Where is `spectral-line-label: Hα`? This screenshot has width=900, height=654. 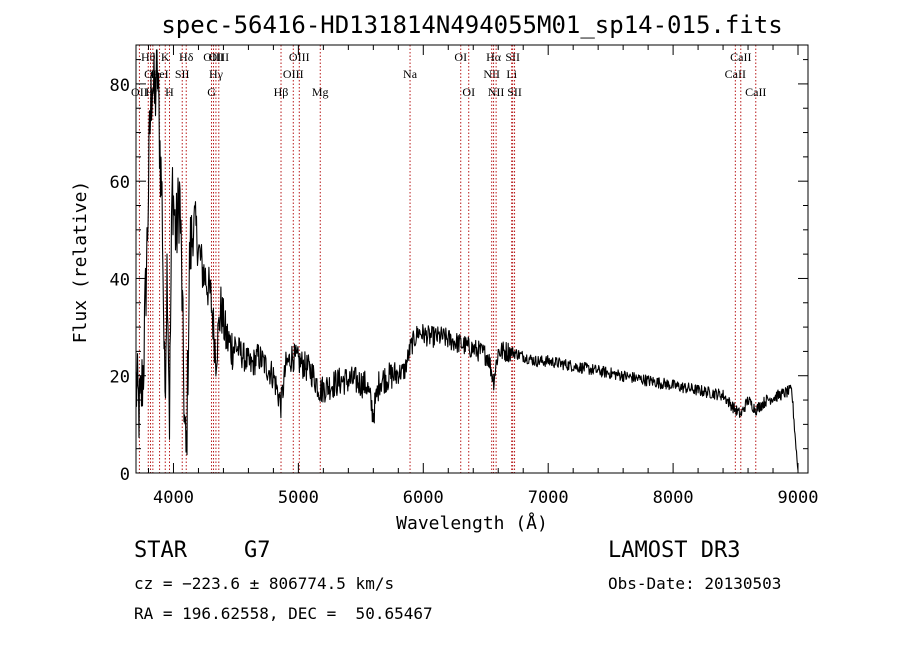
spectral-line-label: Hα is located at coordinates (494, 57).